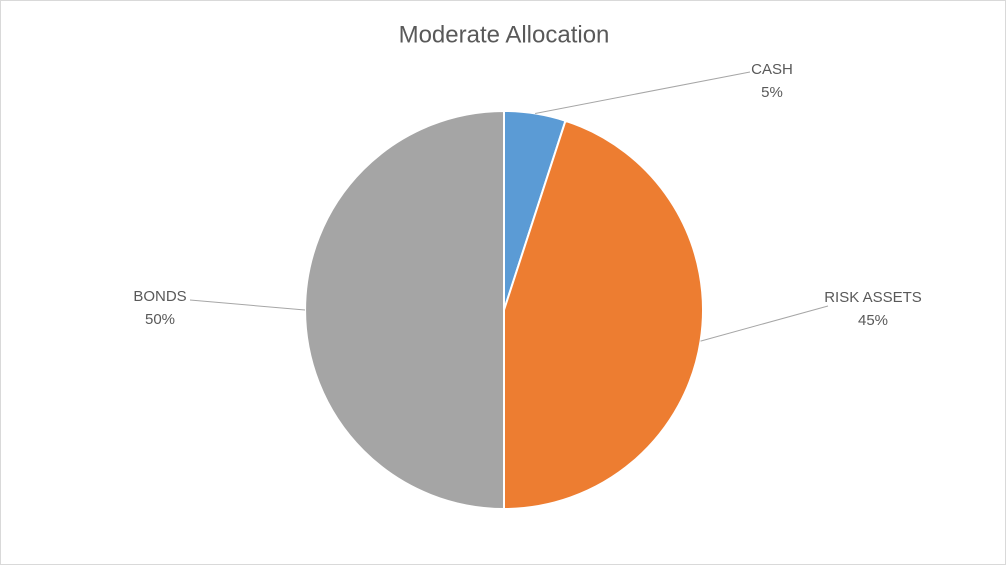 Image resolution: width=1007 pixels, height=566 pixels. What do you see at coordinates (772, 92) in the screenshot?
I see `value-label: 5%` at bounding box center [772, 92].